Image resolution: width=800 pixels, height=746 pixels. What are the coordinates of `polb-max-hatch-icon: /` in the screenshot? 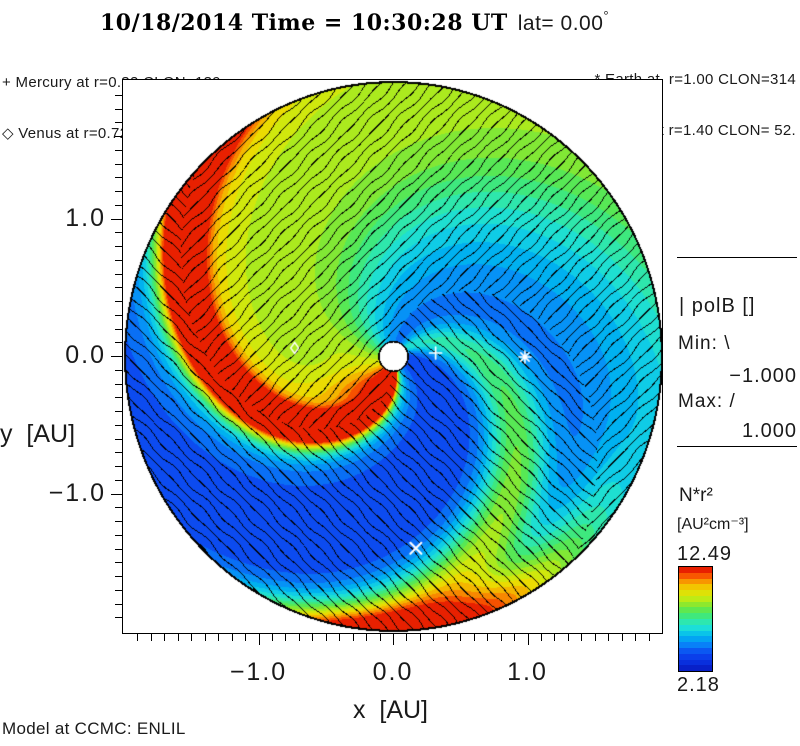 It's located at (732, 401).